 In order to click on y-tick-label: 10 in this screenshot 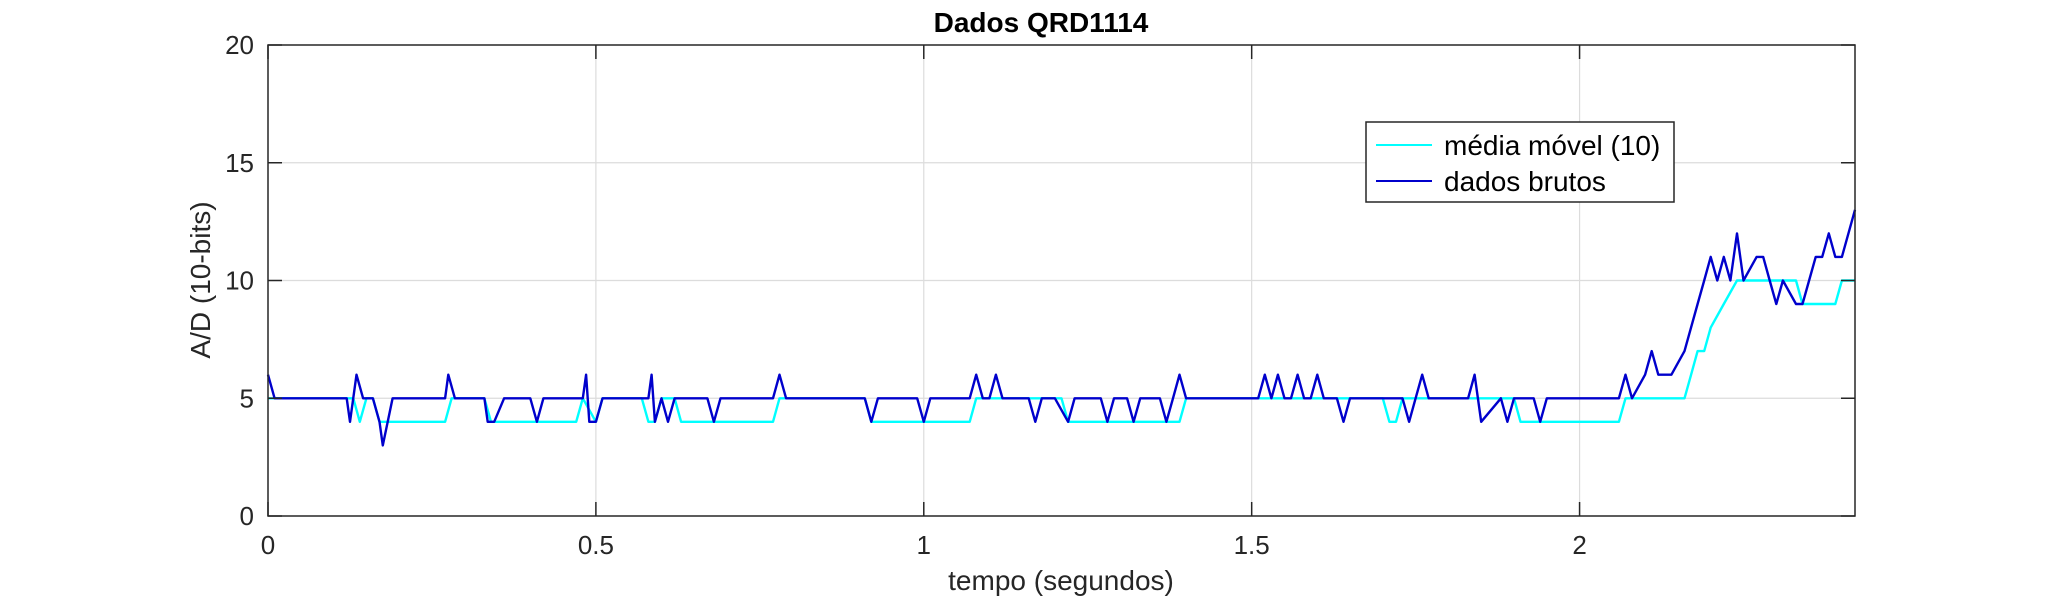, I will do `click(239, 281)`.